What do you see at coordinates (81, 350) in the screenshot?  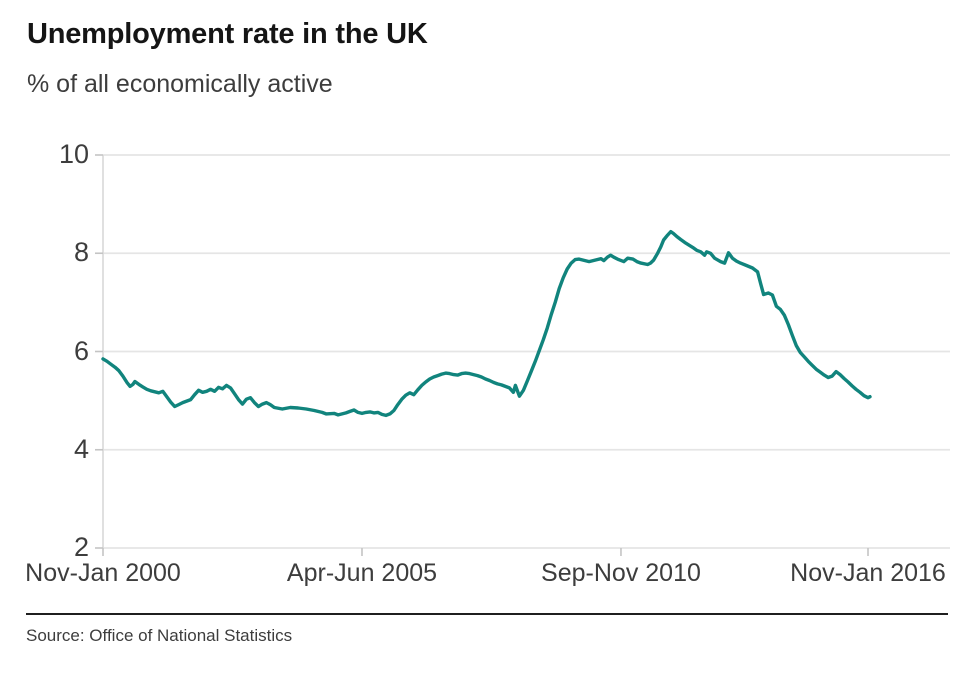 I see `y-axis-tick-label: 6` at bounding box center [81, 350].